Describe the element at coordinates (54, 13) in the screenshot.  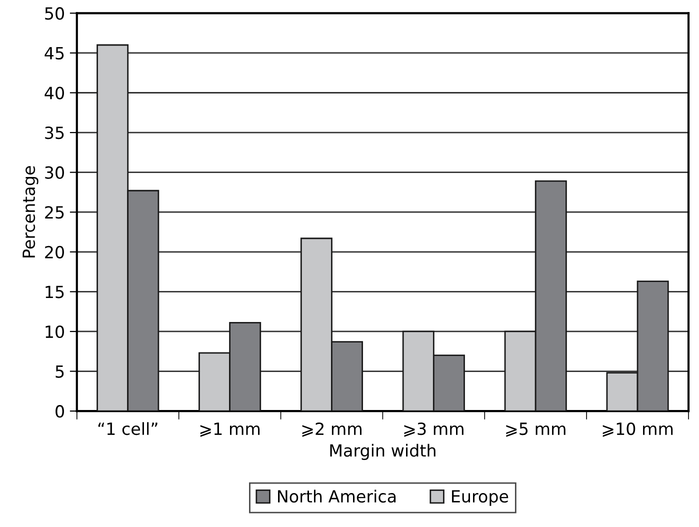
I see `y-tick-label: 50` at that location.